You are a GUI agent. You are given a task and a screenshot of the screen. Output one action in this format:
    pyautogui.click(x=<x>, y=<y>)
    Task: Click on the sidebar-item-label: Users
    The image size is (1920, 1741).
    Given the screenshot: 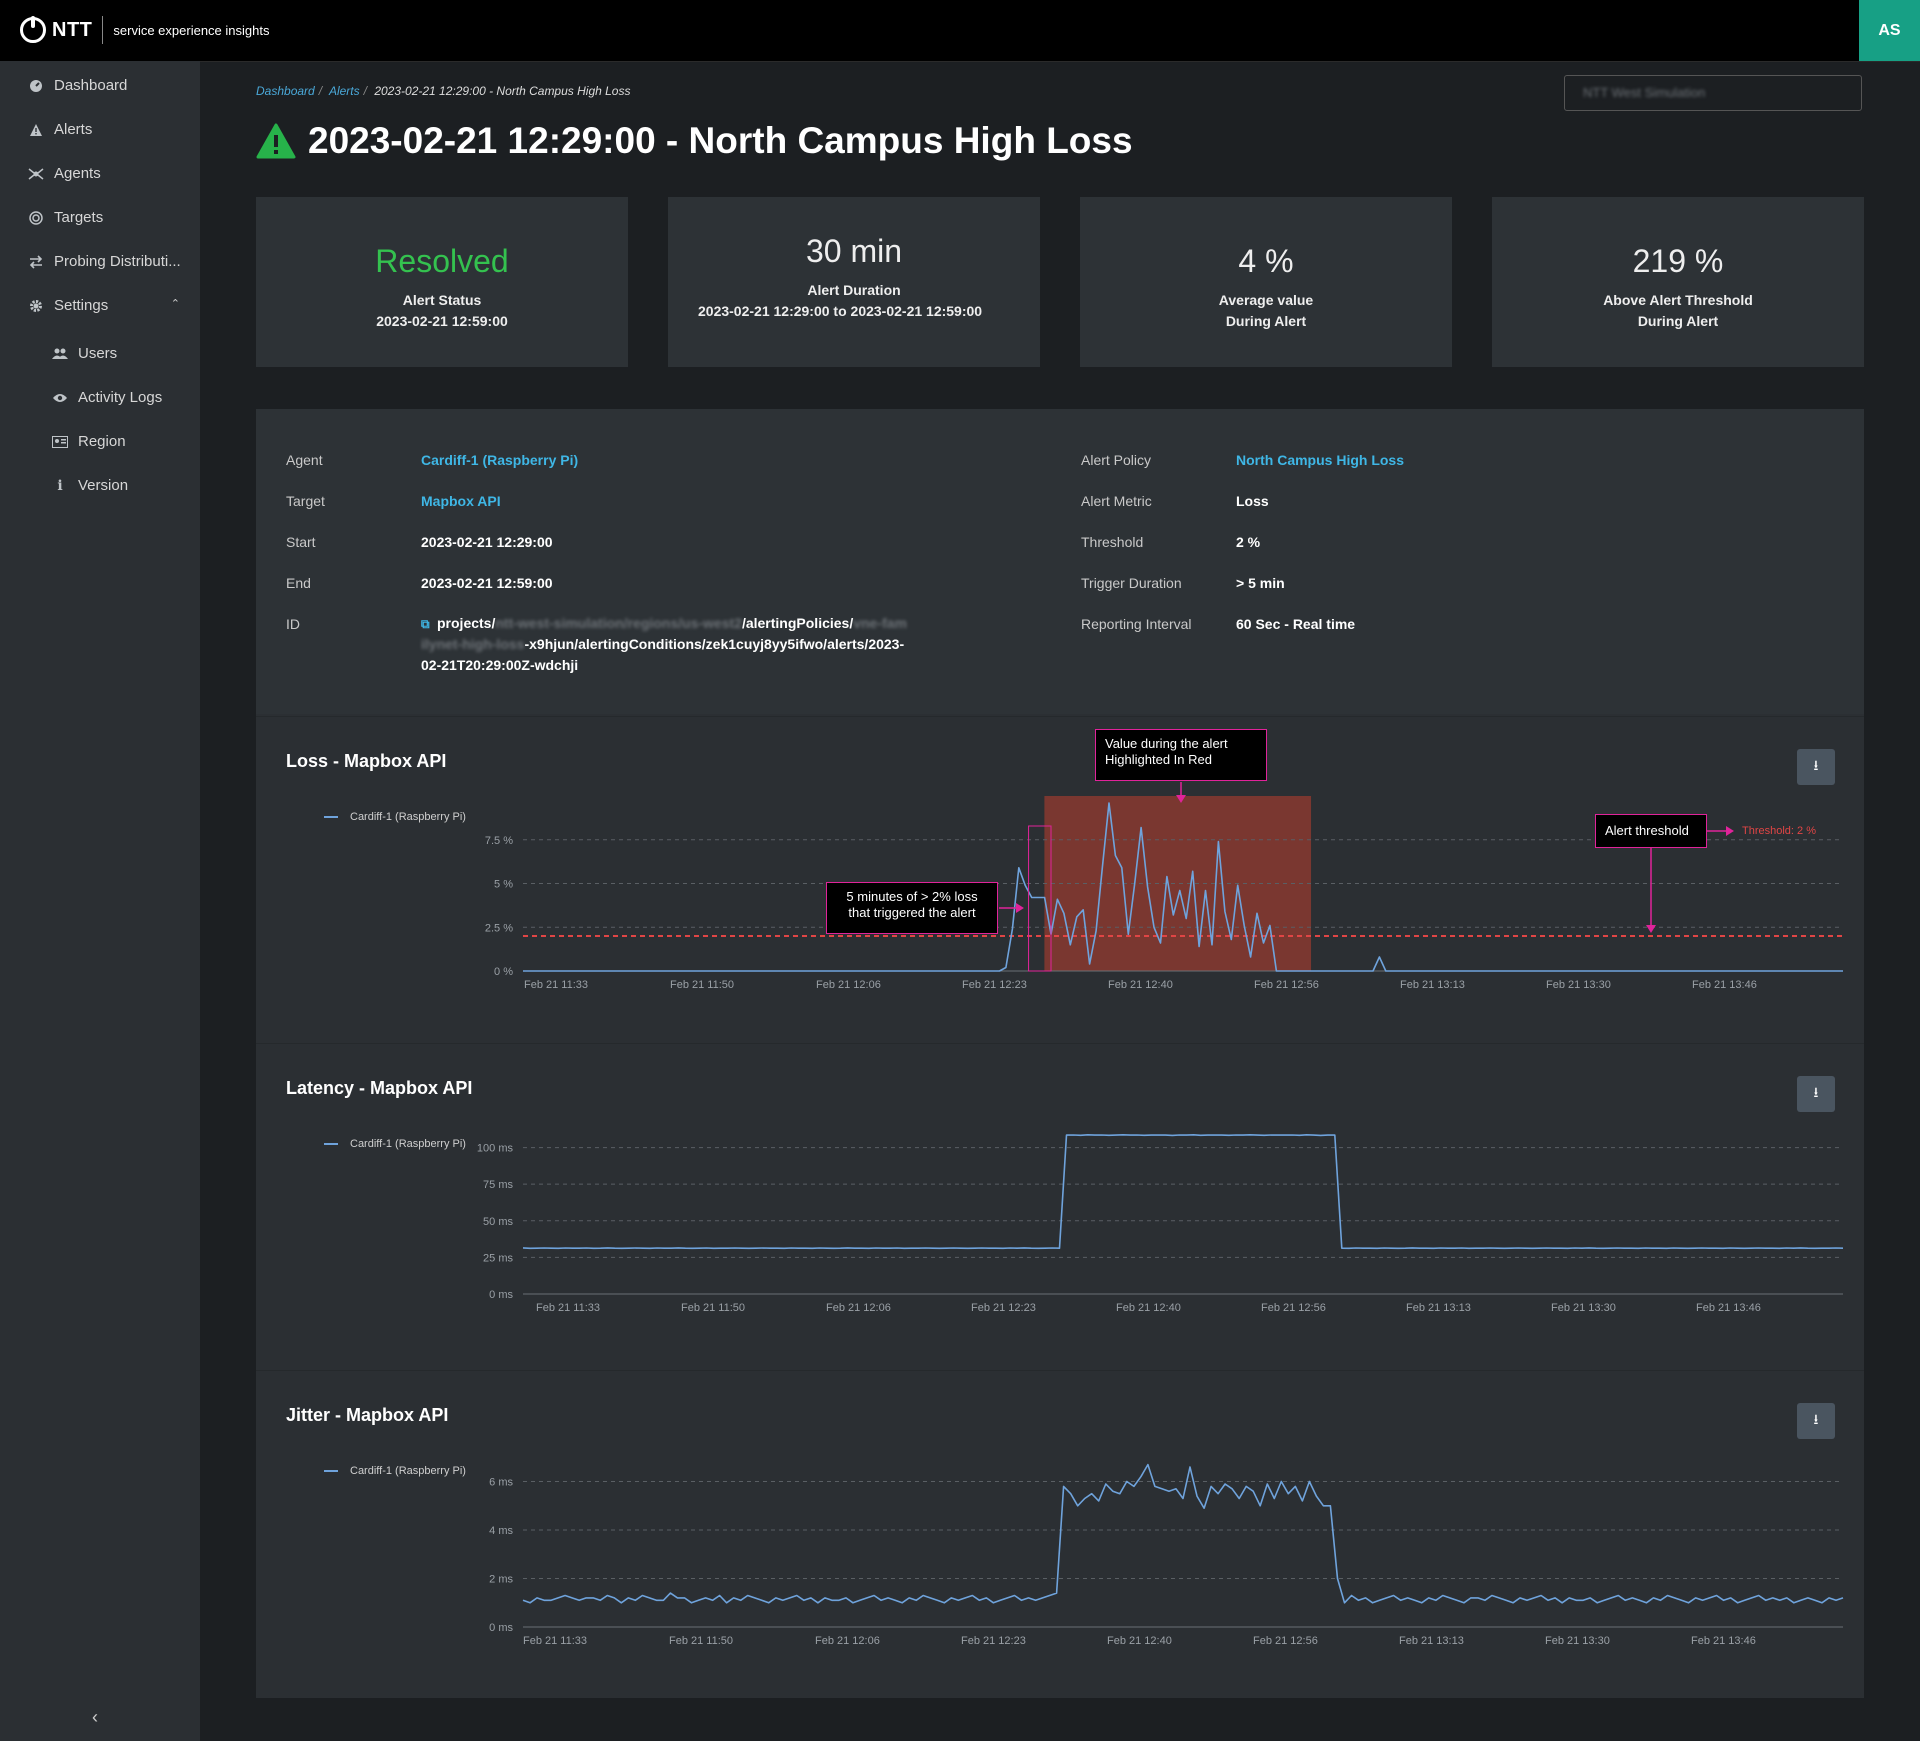 What is the action you would take?
    pyautogui.click(x=98, y=353)
    